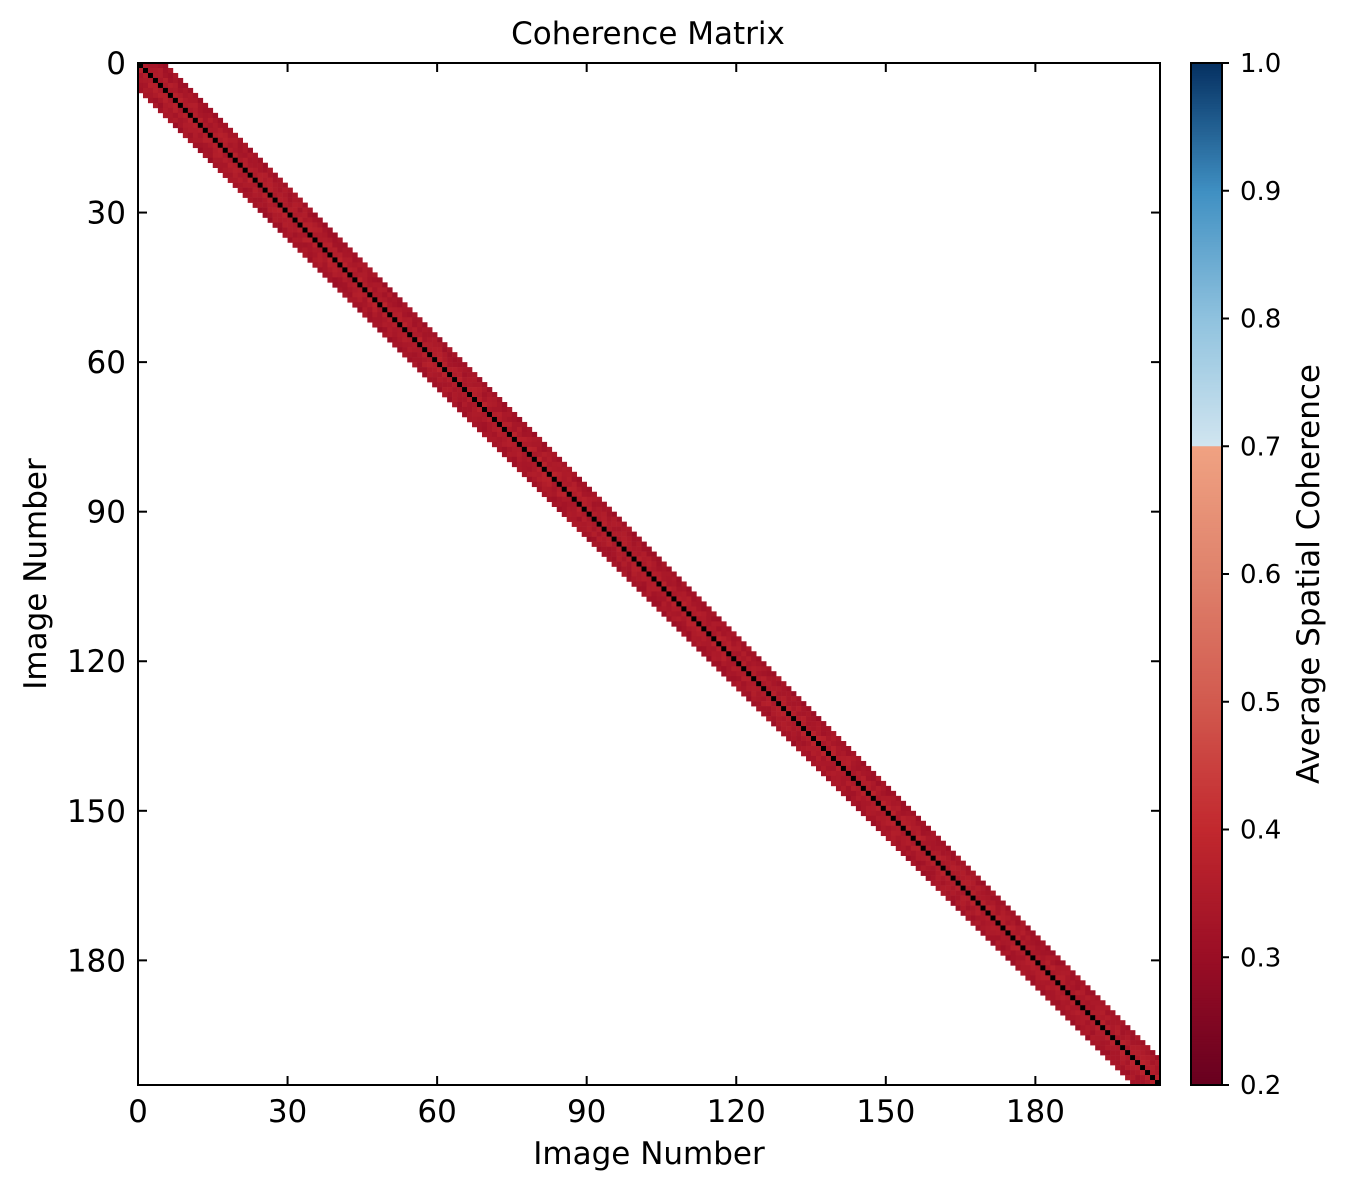 The image size is (1349, 1192). Describe the element at coordinates (436, 1112) in the screenshot. I see `x-tick-label: 60` at that location.